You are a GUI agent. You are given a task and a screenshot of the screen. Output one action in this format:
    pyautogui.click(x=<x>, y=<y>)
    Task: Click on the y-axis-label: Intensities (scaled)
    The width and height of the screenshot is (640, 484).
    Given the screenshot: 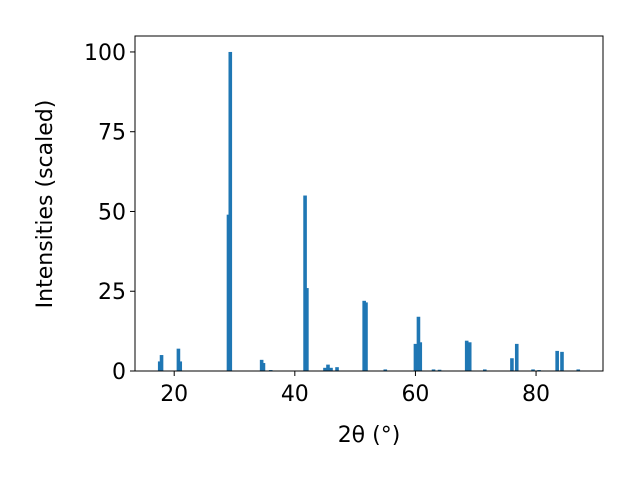 What is the action you would take?
    pyautogui.click(x=45, y=204)
    